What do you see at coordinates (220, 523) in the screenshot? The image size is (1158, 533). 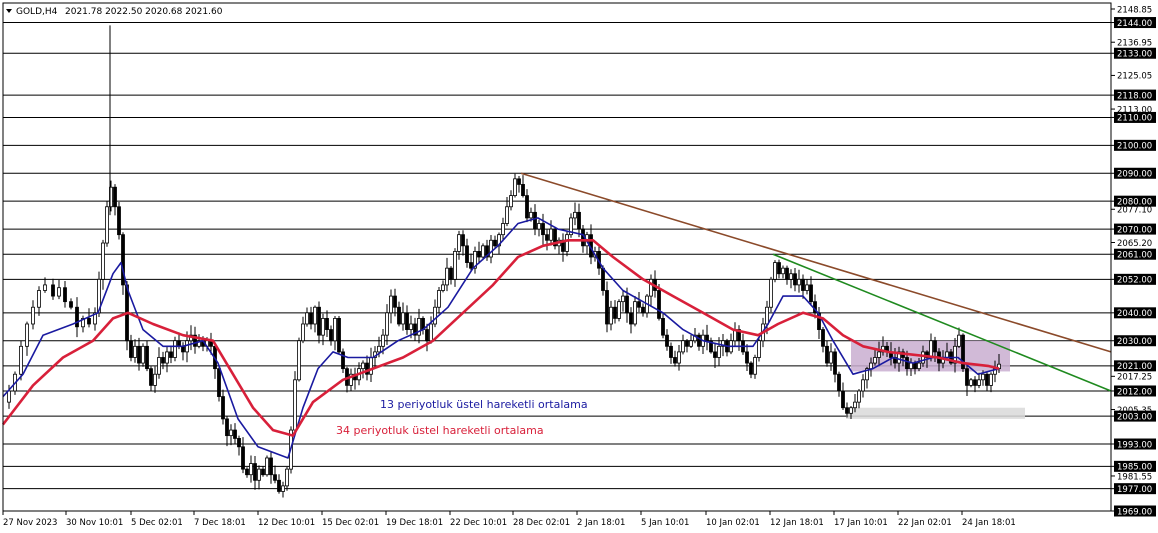 I see `x-tick-label: 7 Dec 18:01` at bounding box center [220, 523].